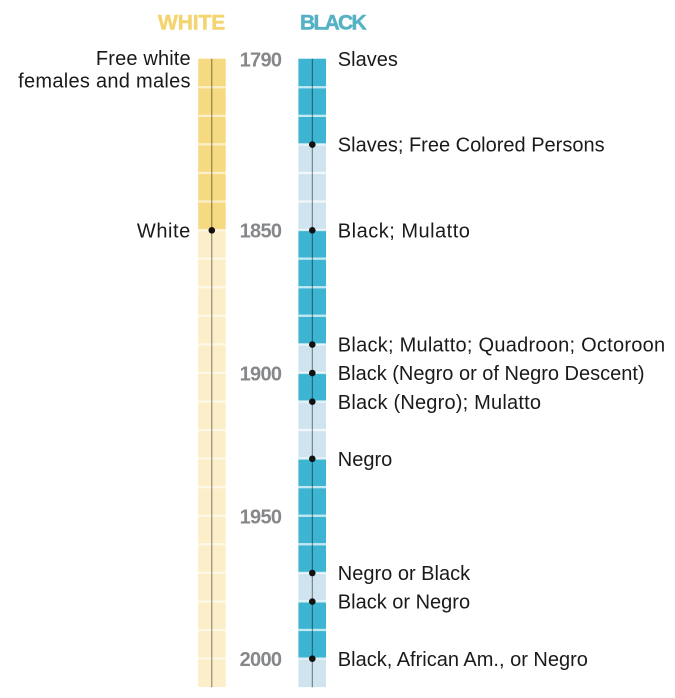 The height and width of the screenshot is (698, 675). Describe the element at coordinates (471, 146) in the screenshot. I see `svg-text: Slaves; Free Colored Persons` at that location.